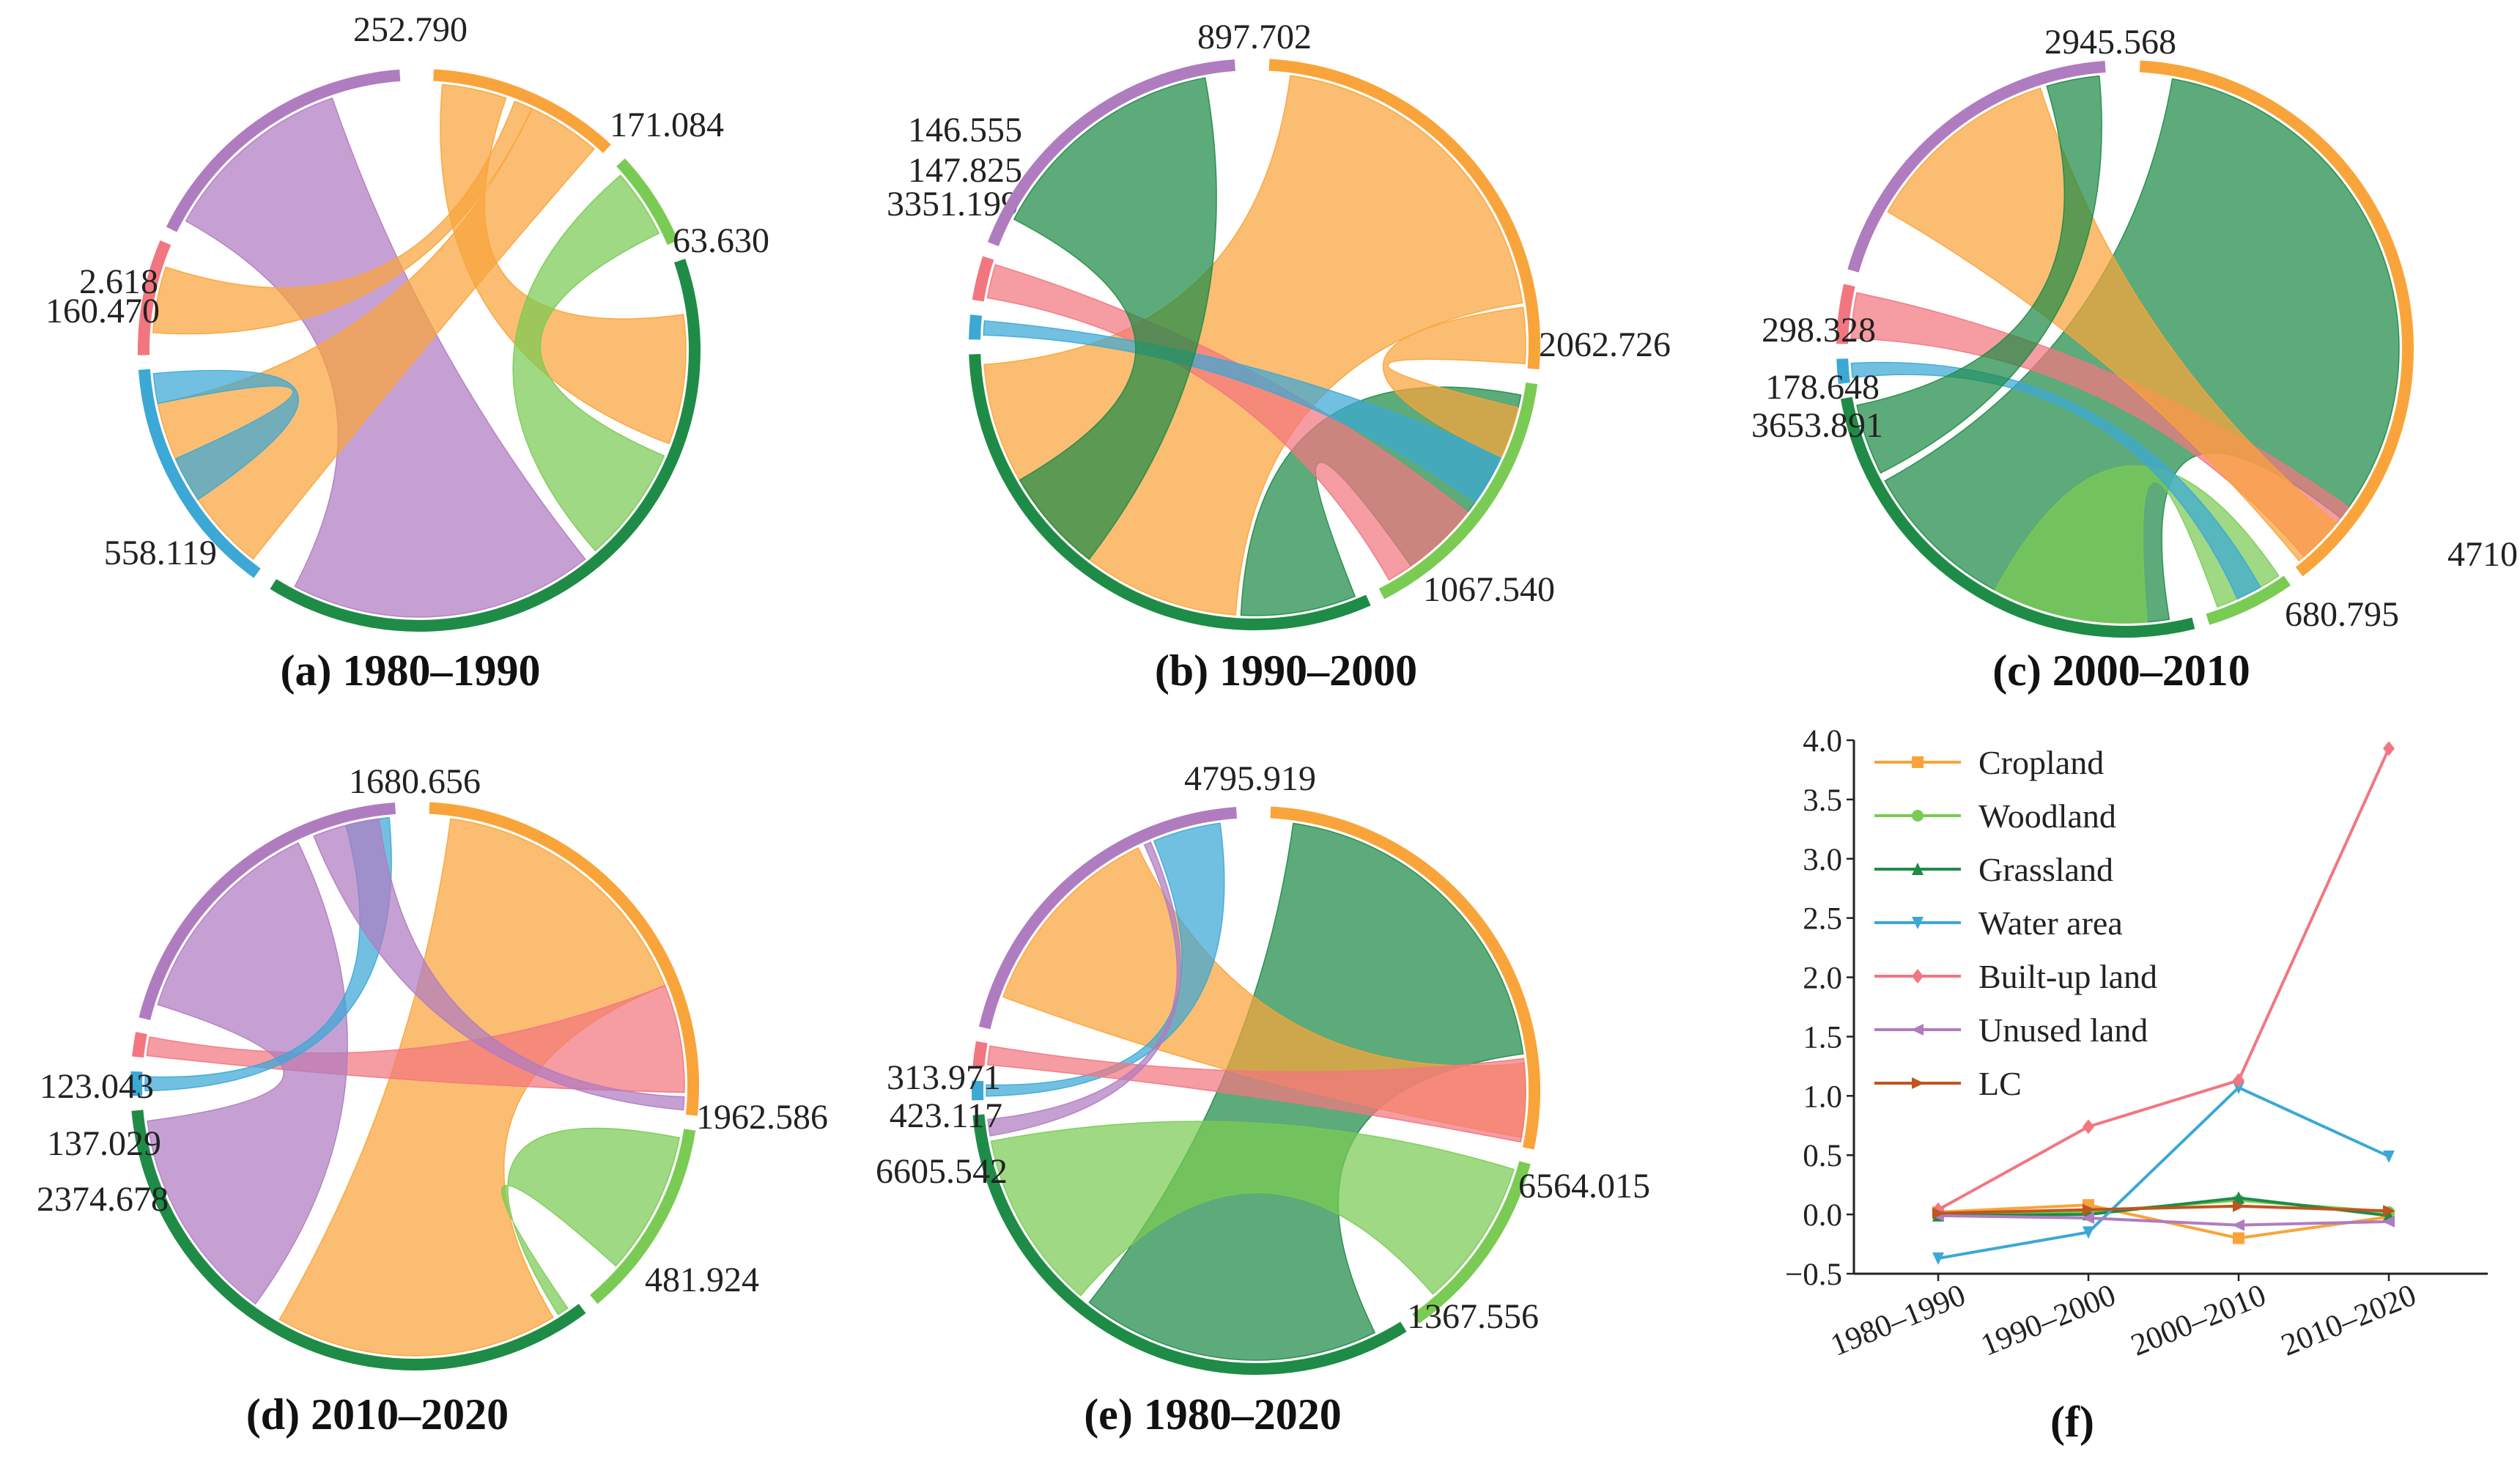 The image size is (2520, 1465). What do you see at coordinates (953, 204) in the screenshot?
I see `value-label-water-area: 3351.199` at bounding box center [953, 204].